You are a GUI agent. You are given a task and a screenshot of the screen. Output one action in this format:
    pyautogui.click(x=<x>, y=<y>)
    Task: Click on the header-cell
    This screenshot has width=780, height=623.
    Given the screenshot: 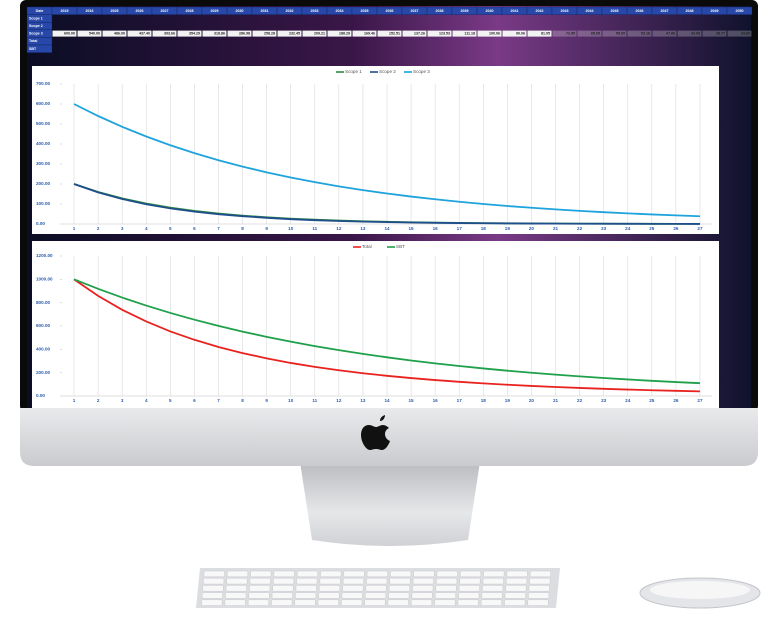 What is the action you would take?
    pyautogui.click(x=739, y=10)
    